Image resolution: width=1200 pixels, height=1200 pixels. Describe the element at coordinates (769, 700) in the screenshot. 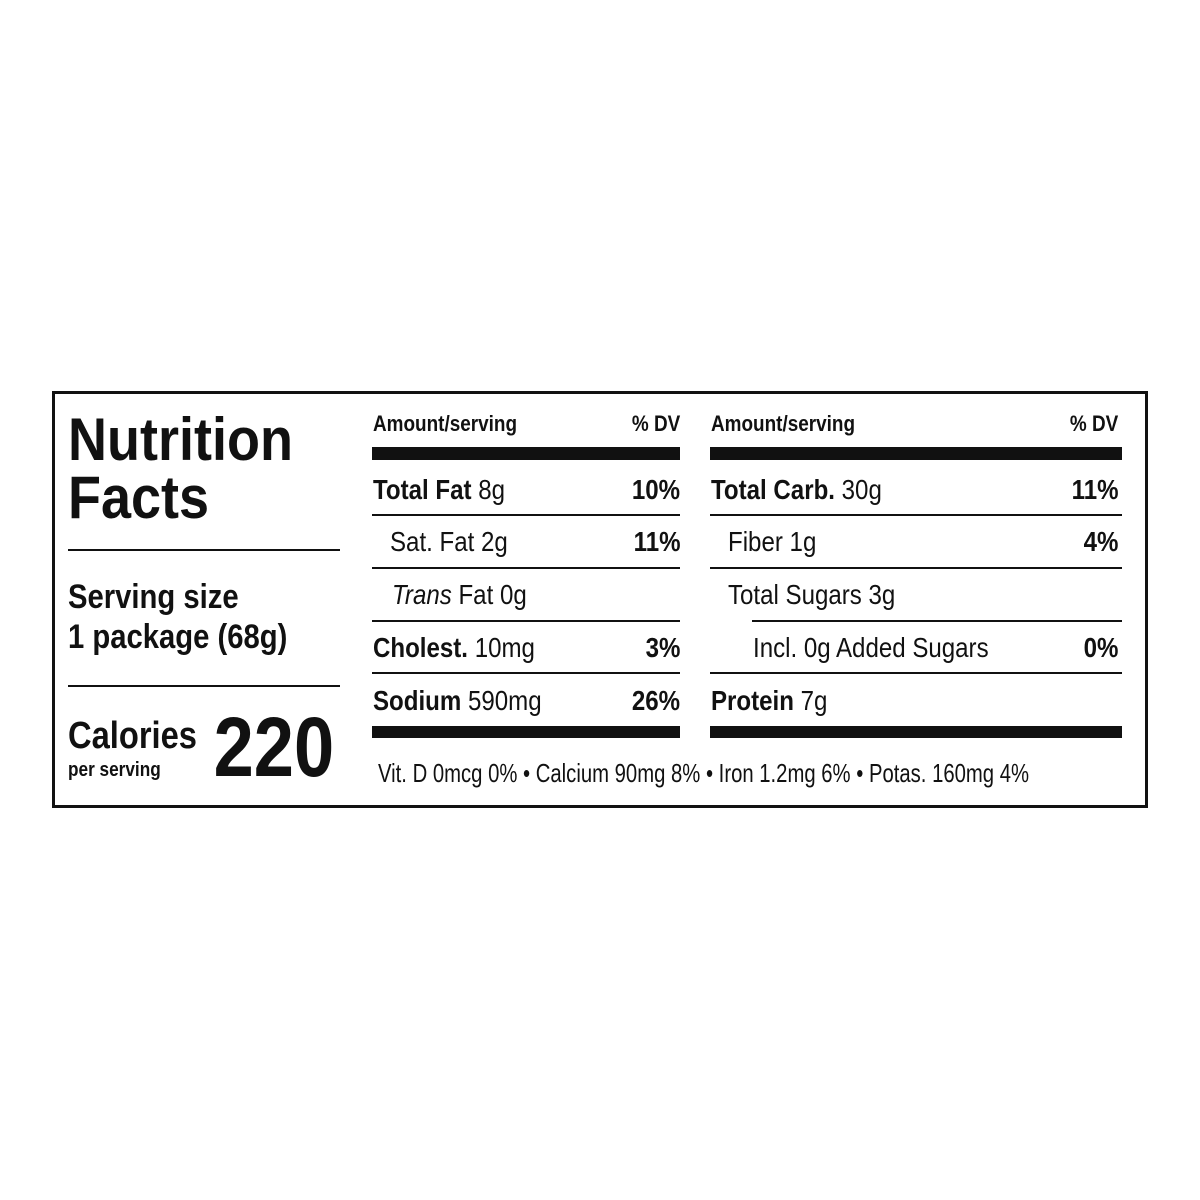

I see `row-protein: Protein 7g` at that location.